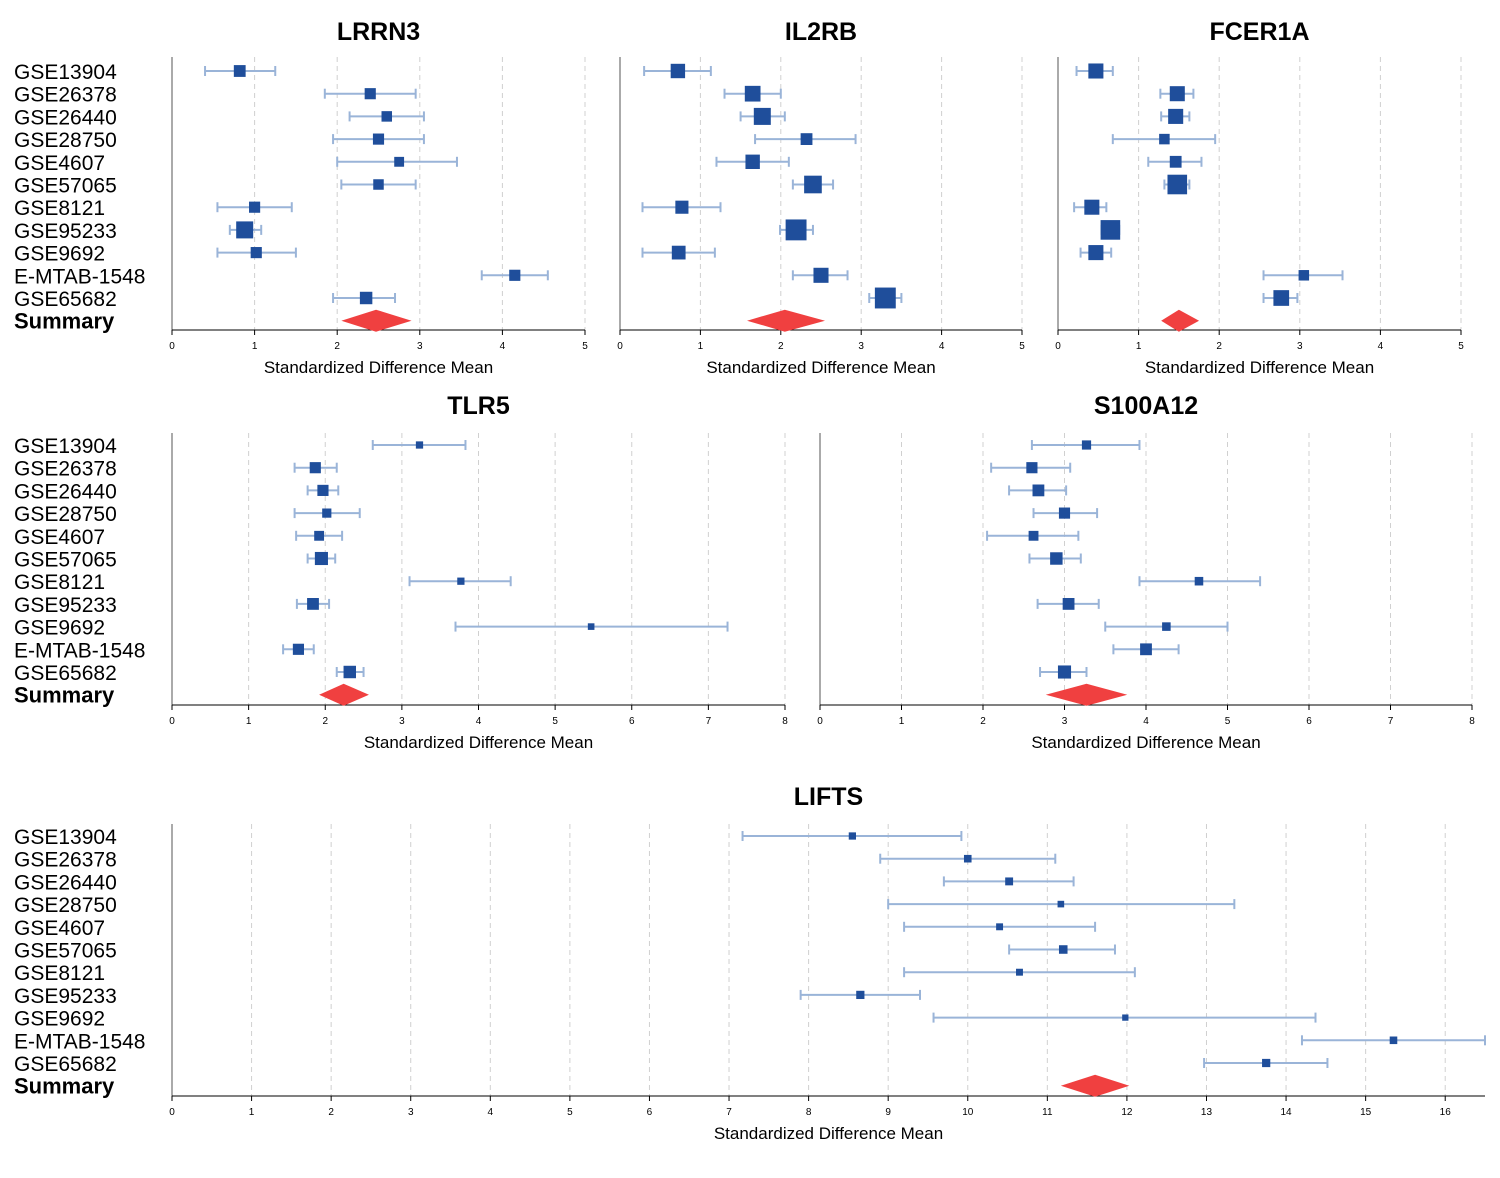 The image size is (1500, 1178). I want to click on panel-title: FCER1A, so click(1259, 32).